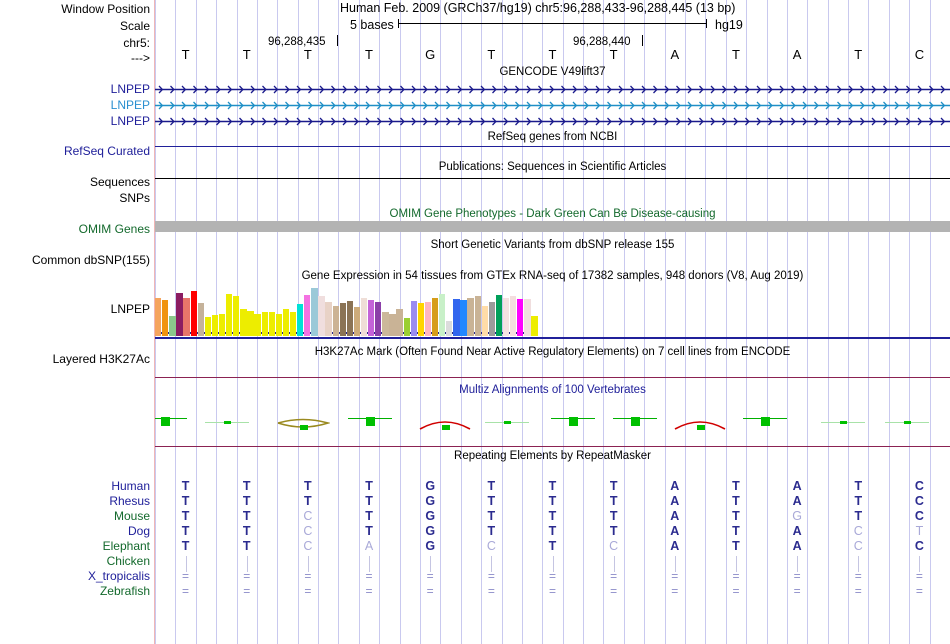  What do you see at coordinates (491, 54) in the screenshot?
I see `ruler-base-5: T` at bounding box center [491, 54].